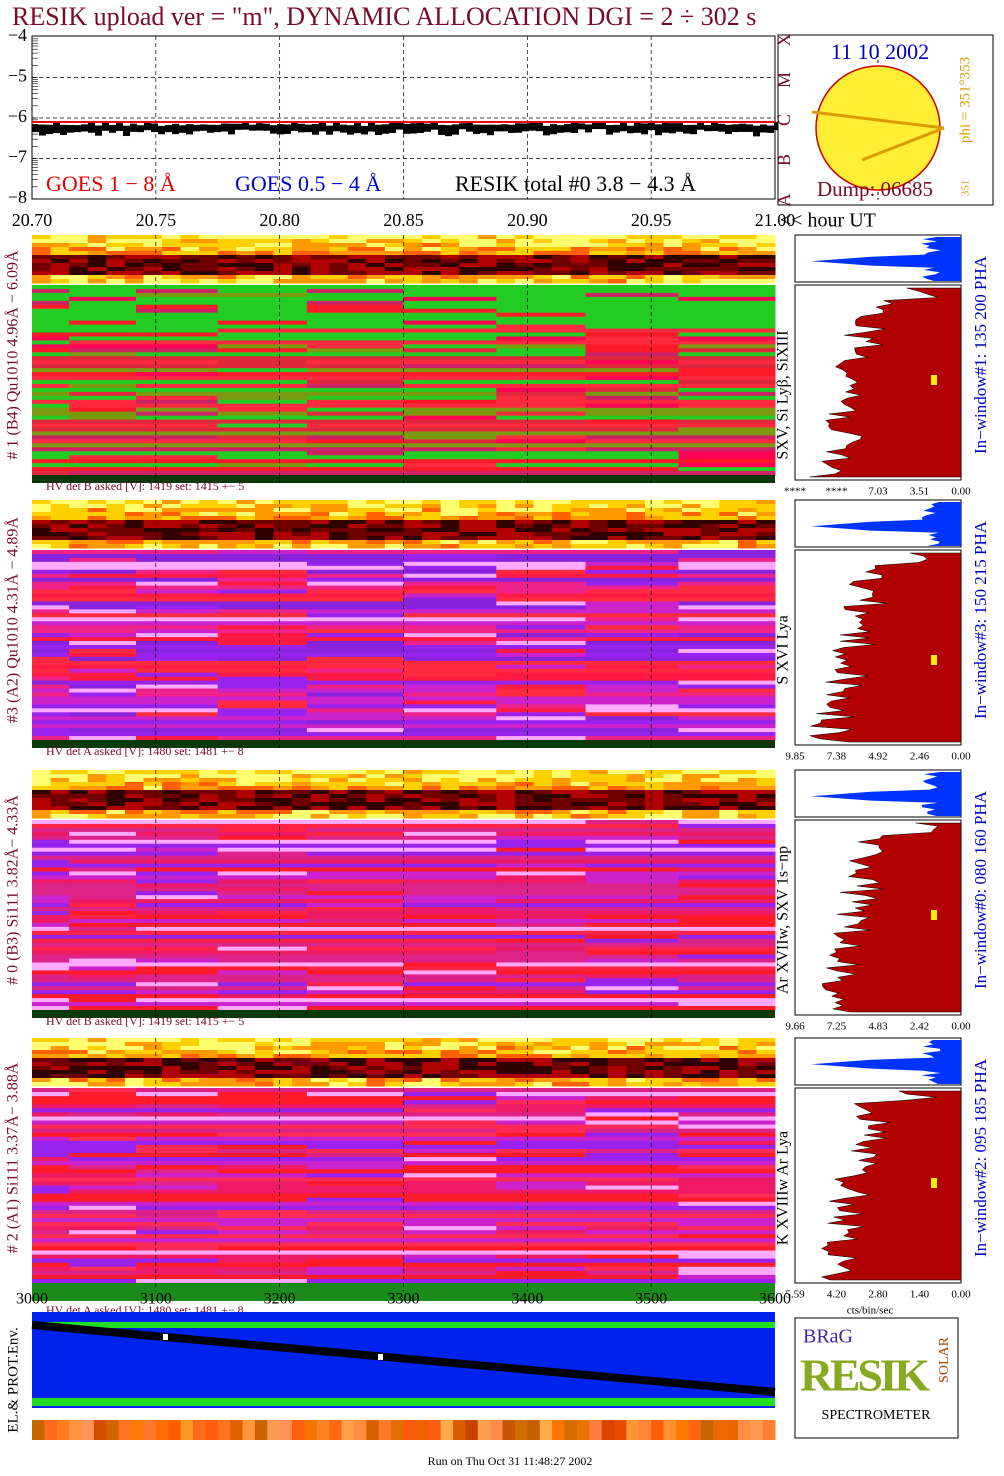 The width and height of the screenshot is (1004, 1476). I want to click on resik-total-sample, so click(651, 126).